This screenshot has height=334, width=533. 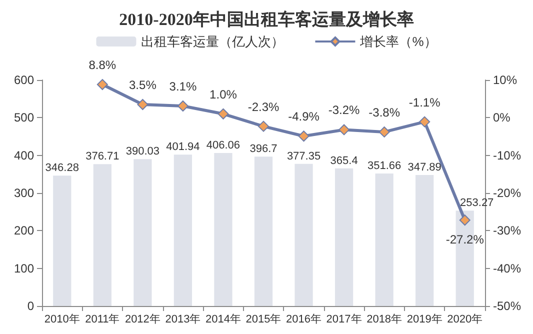 I want to click on data-label: 347.89, so click(x=425, y=167).